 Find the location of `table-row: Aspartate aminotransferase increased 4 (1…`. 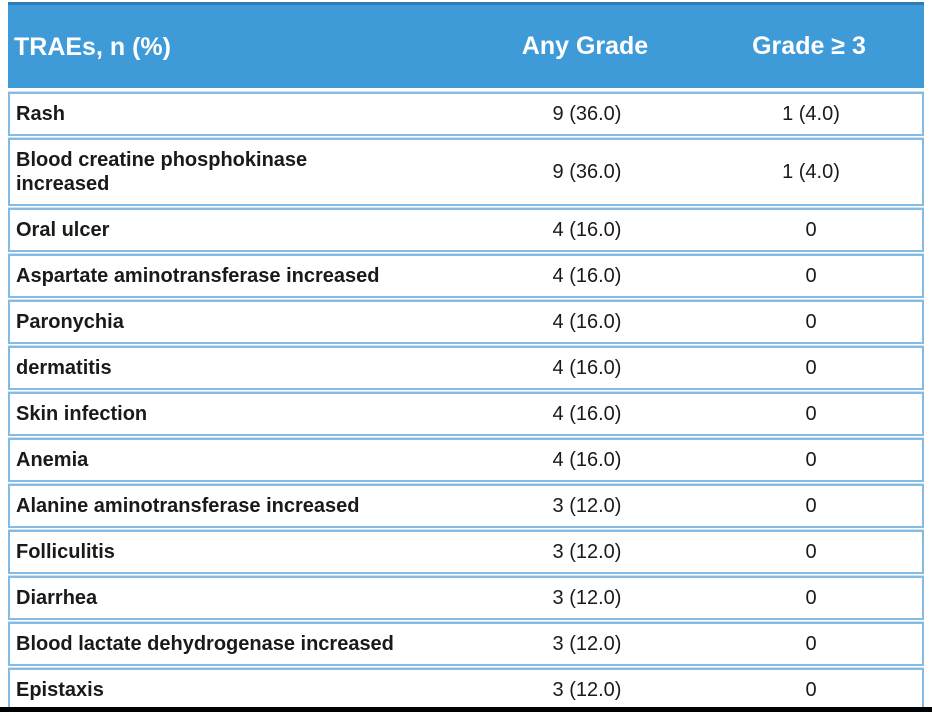

table-row: Aspartate aminotransferase increased 4 (1… is located at coordinates (466, 276).